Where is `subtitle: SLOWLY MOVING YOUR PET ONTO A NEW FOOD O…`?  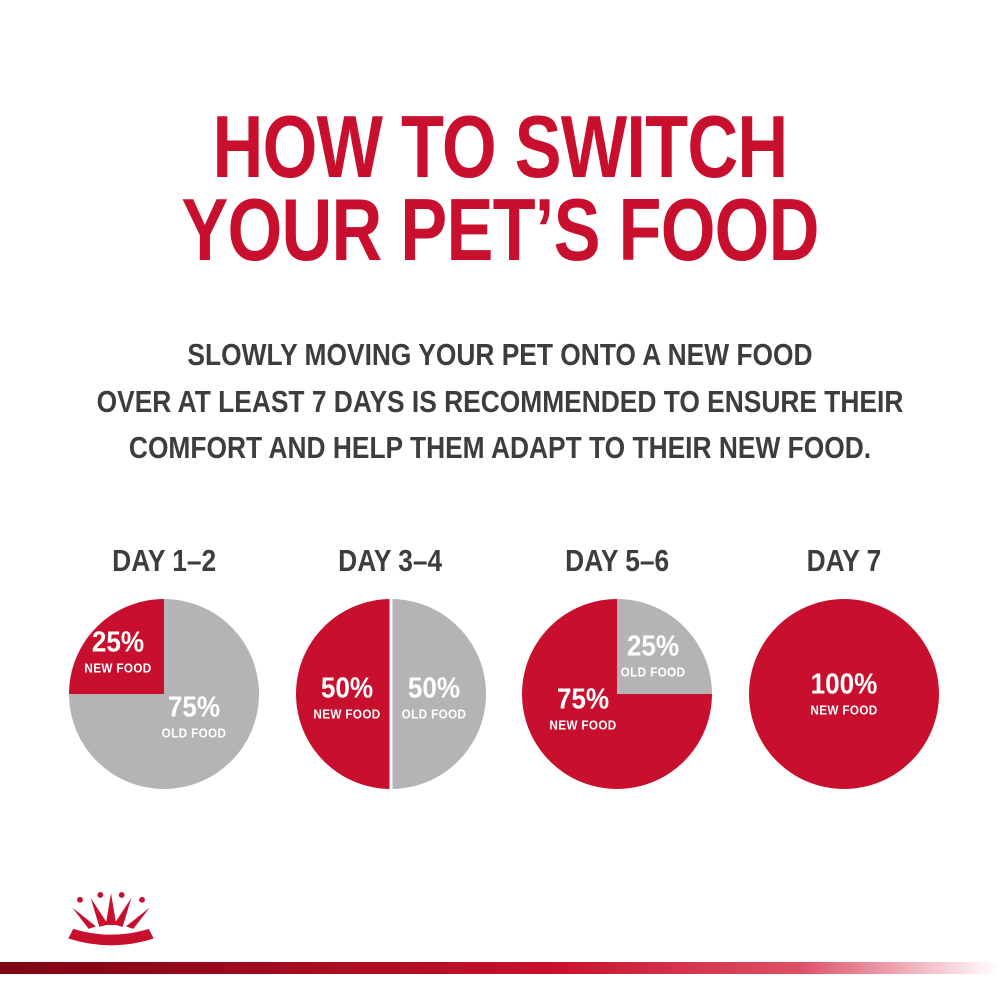
subtitle: SLOWLY MOVING YOUR PET ONTO A NEW FOOD O… is located at coordinates (500, 402).